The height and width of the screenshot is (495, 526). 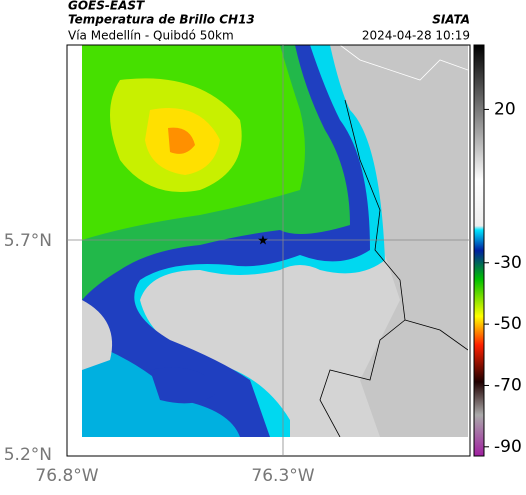 I want to click on datetime: 2024-04-28 10:19, so click(x=416, y=36).